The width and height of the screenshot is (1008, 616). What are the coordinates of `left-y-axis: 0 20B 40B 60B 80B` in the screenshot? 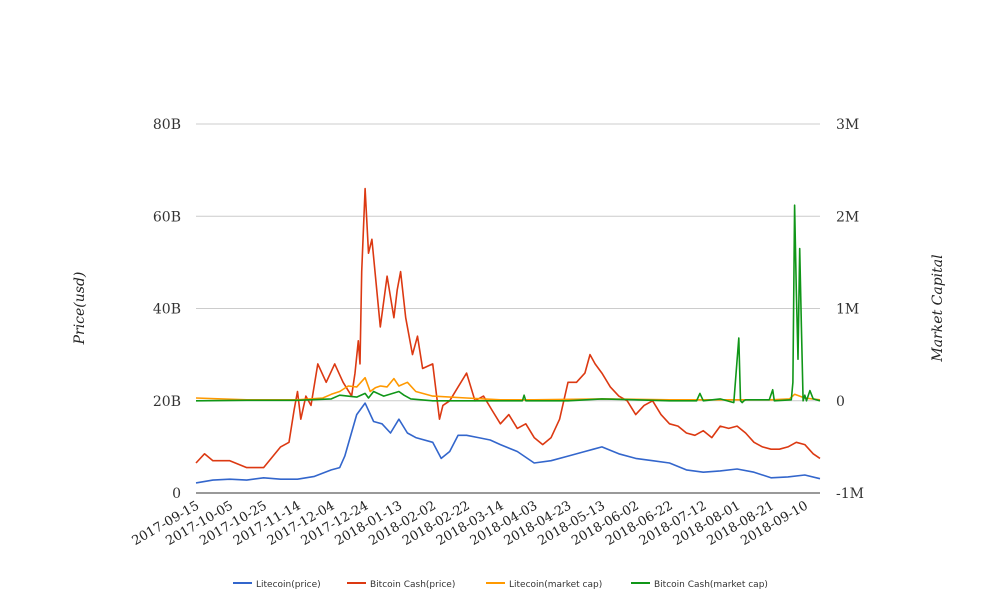 It's located at (167, 309).